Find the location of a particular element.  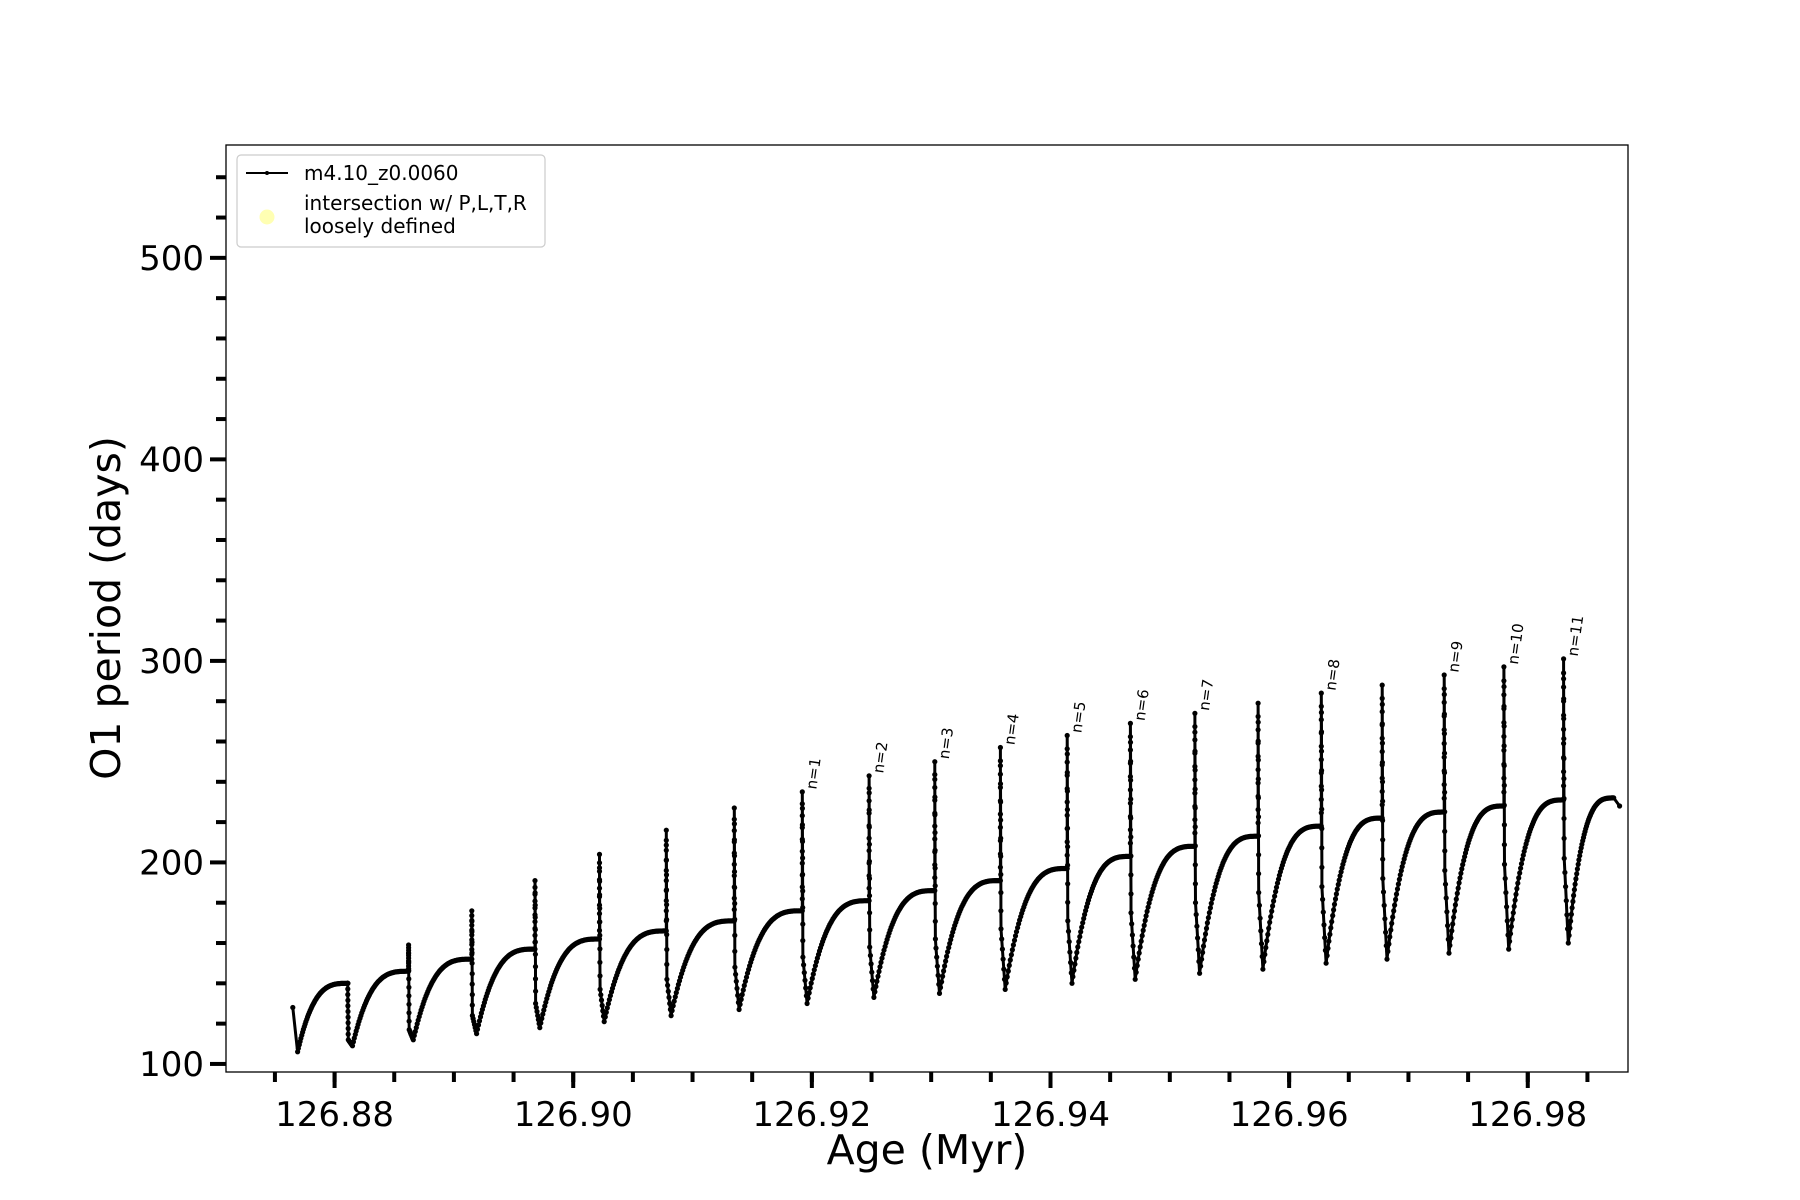

pulse-label: n=3 is located at coordinates (946, 743).